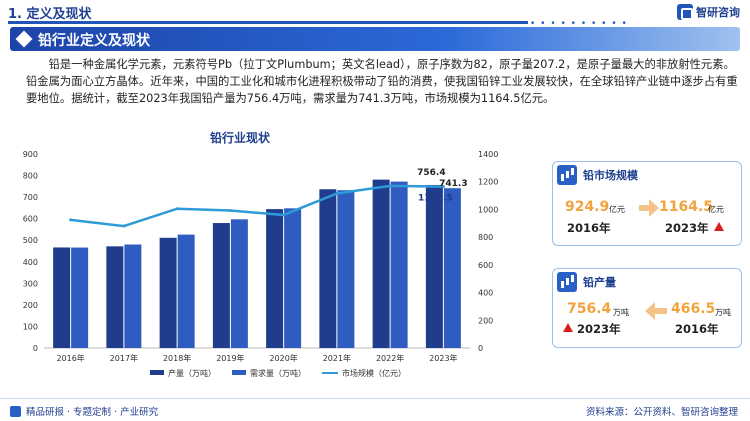  What do you see at coordinates (390, 358) in the screenshot?
I see `x-tick-label: 2022年` at bounding box center [390, 358].